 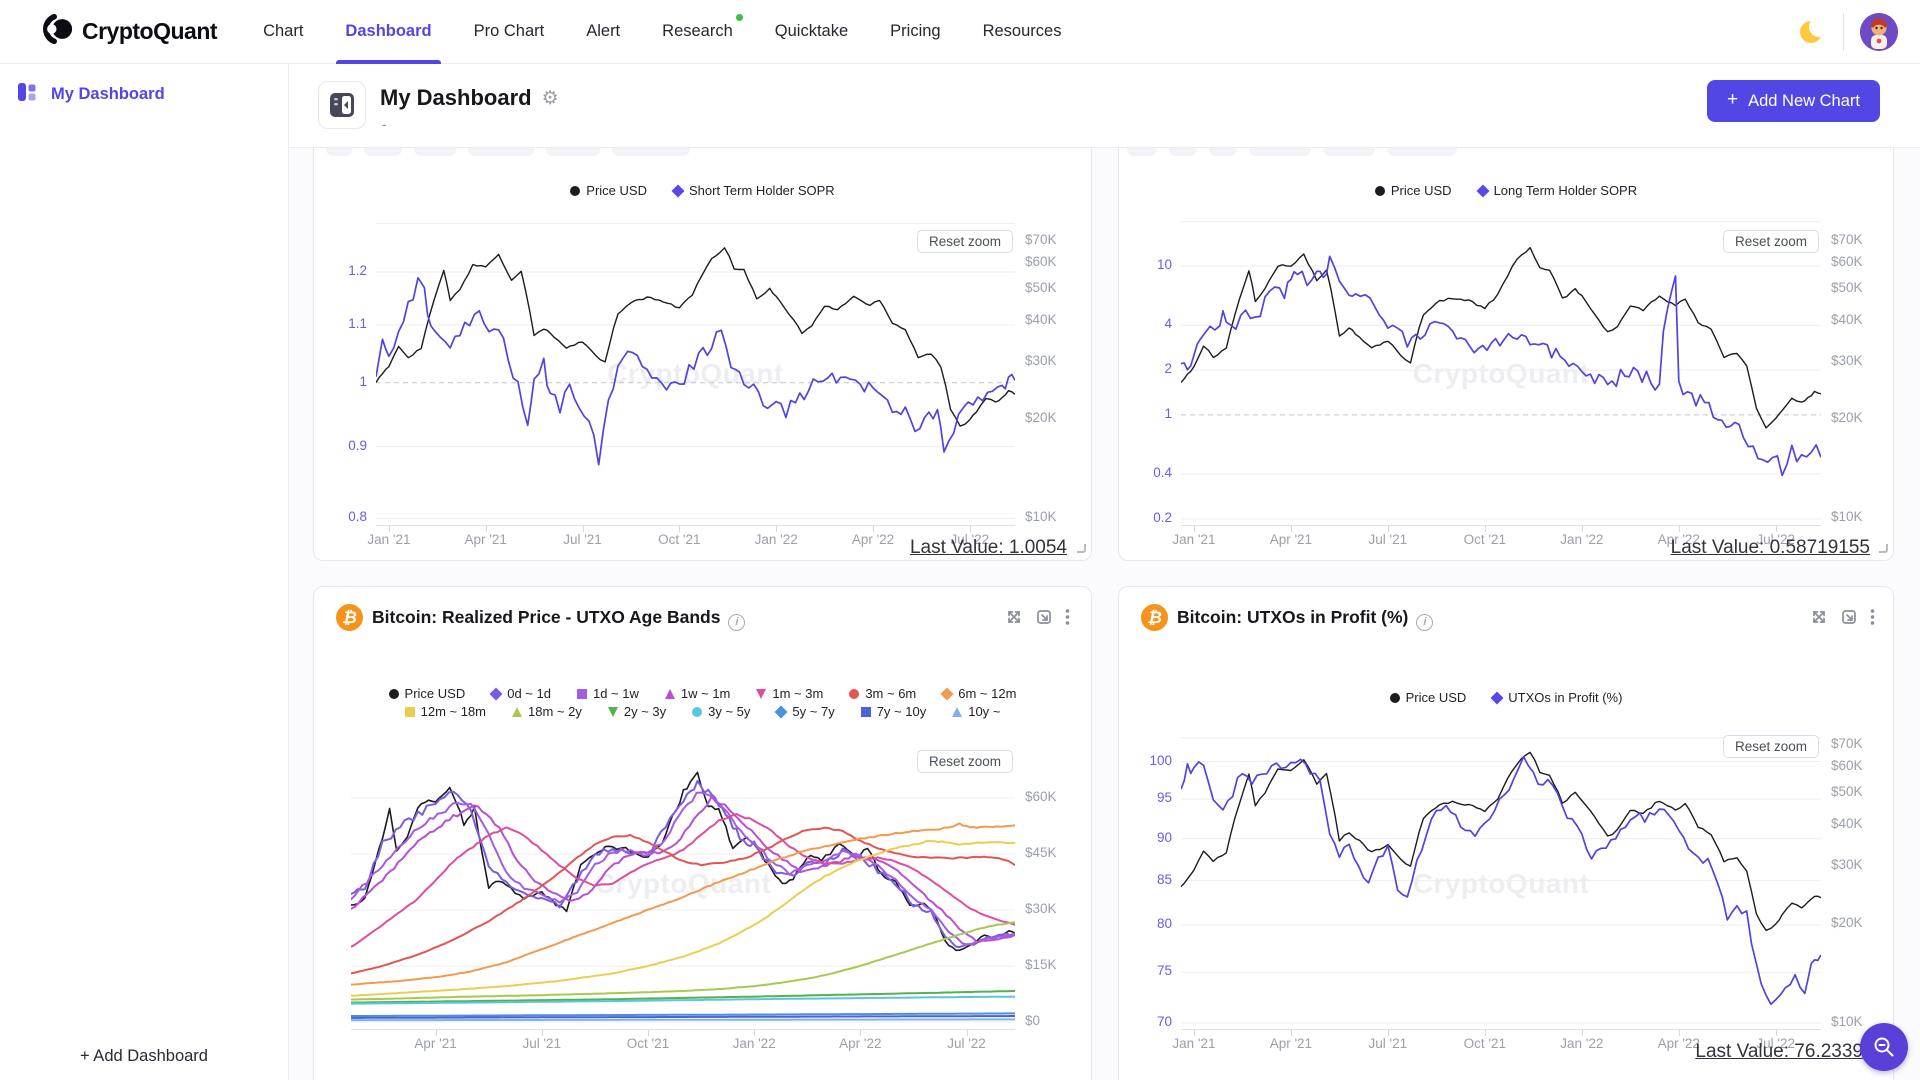 I want to click on zoom-magnifier-fab, so click(x=1884, y=1047).